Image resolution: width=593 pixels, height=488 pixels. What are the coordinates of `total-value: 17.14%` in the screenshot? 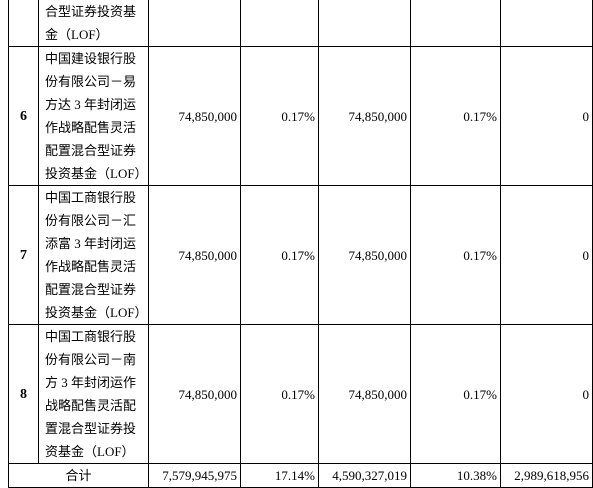 It's located at (279, 475).